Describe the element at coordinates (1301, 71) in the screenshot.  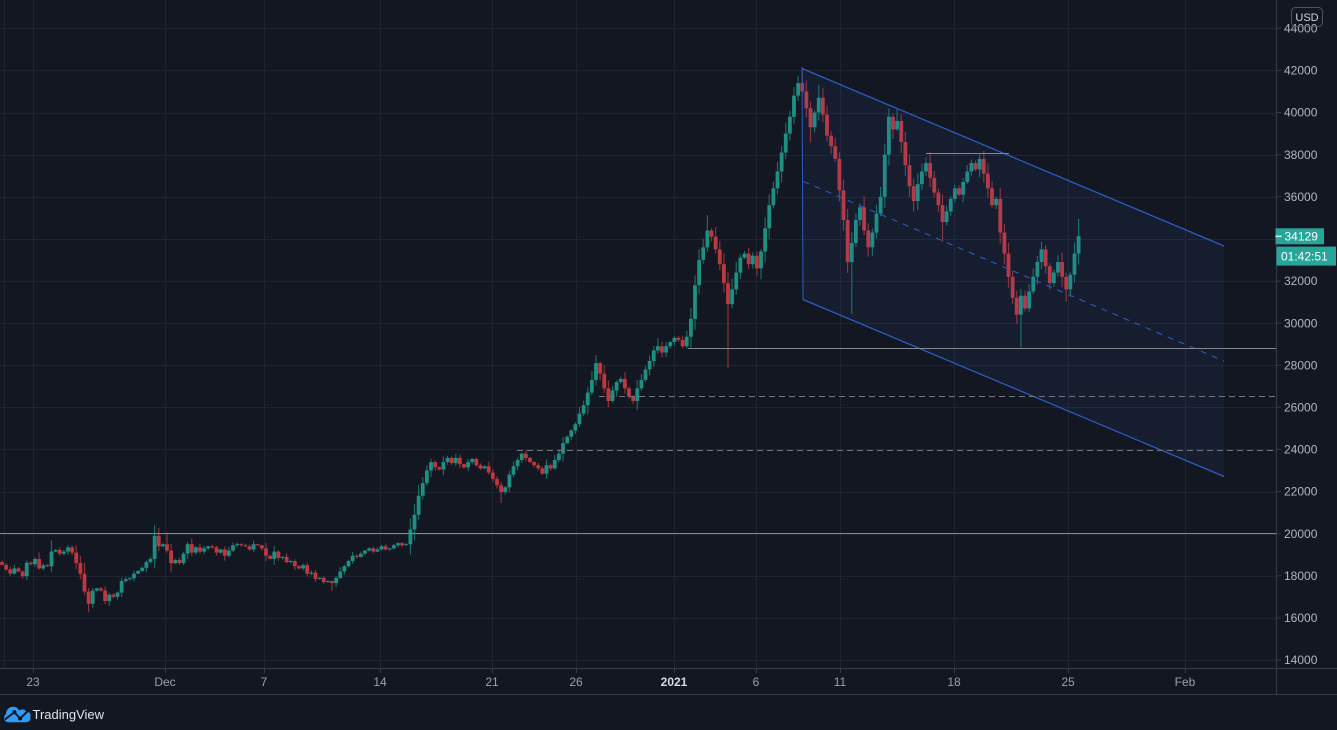
I see `svg-text: 42000` at that location.